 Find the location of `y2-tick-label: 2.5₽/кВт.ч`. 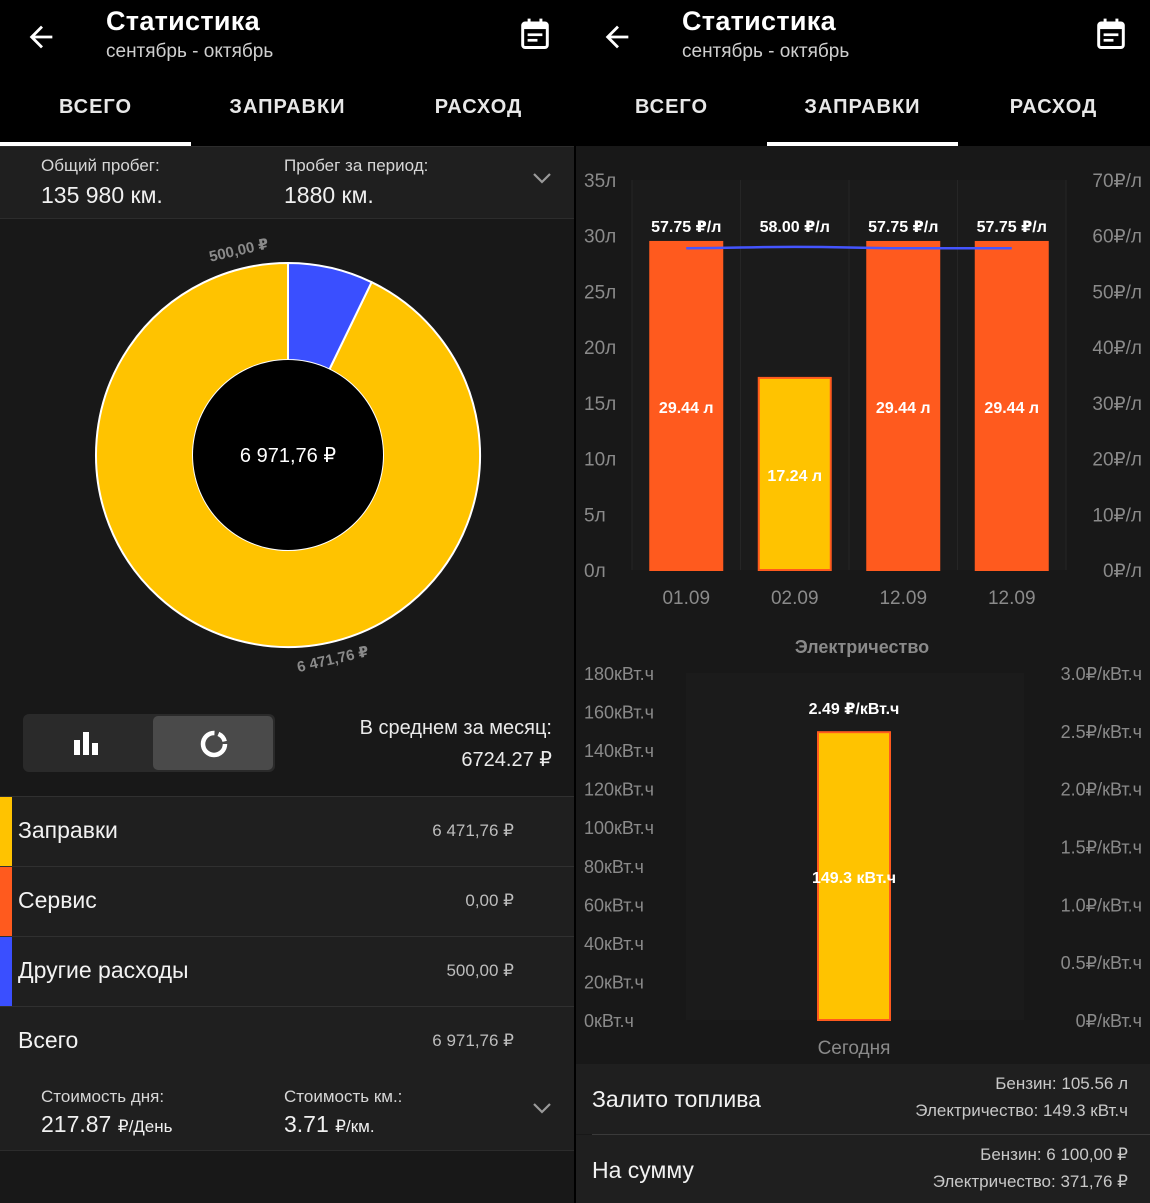

y2-tick-label: 2.5₽/кВт.ч is located at coordinates (1101, 732).